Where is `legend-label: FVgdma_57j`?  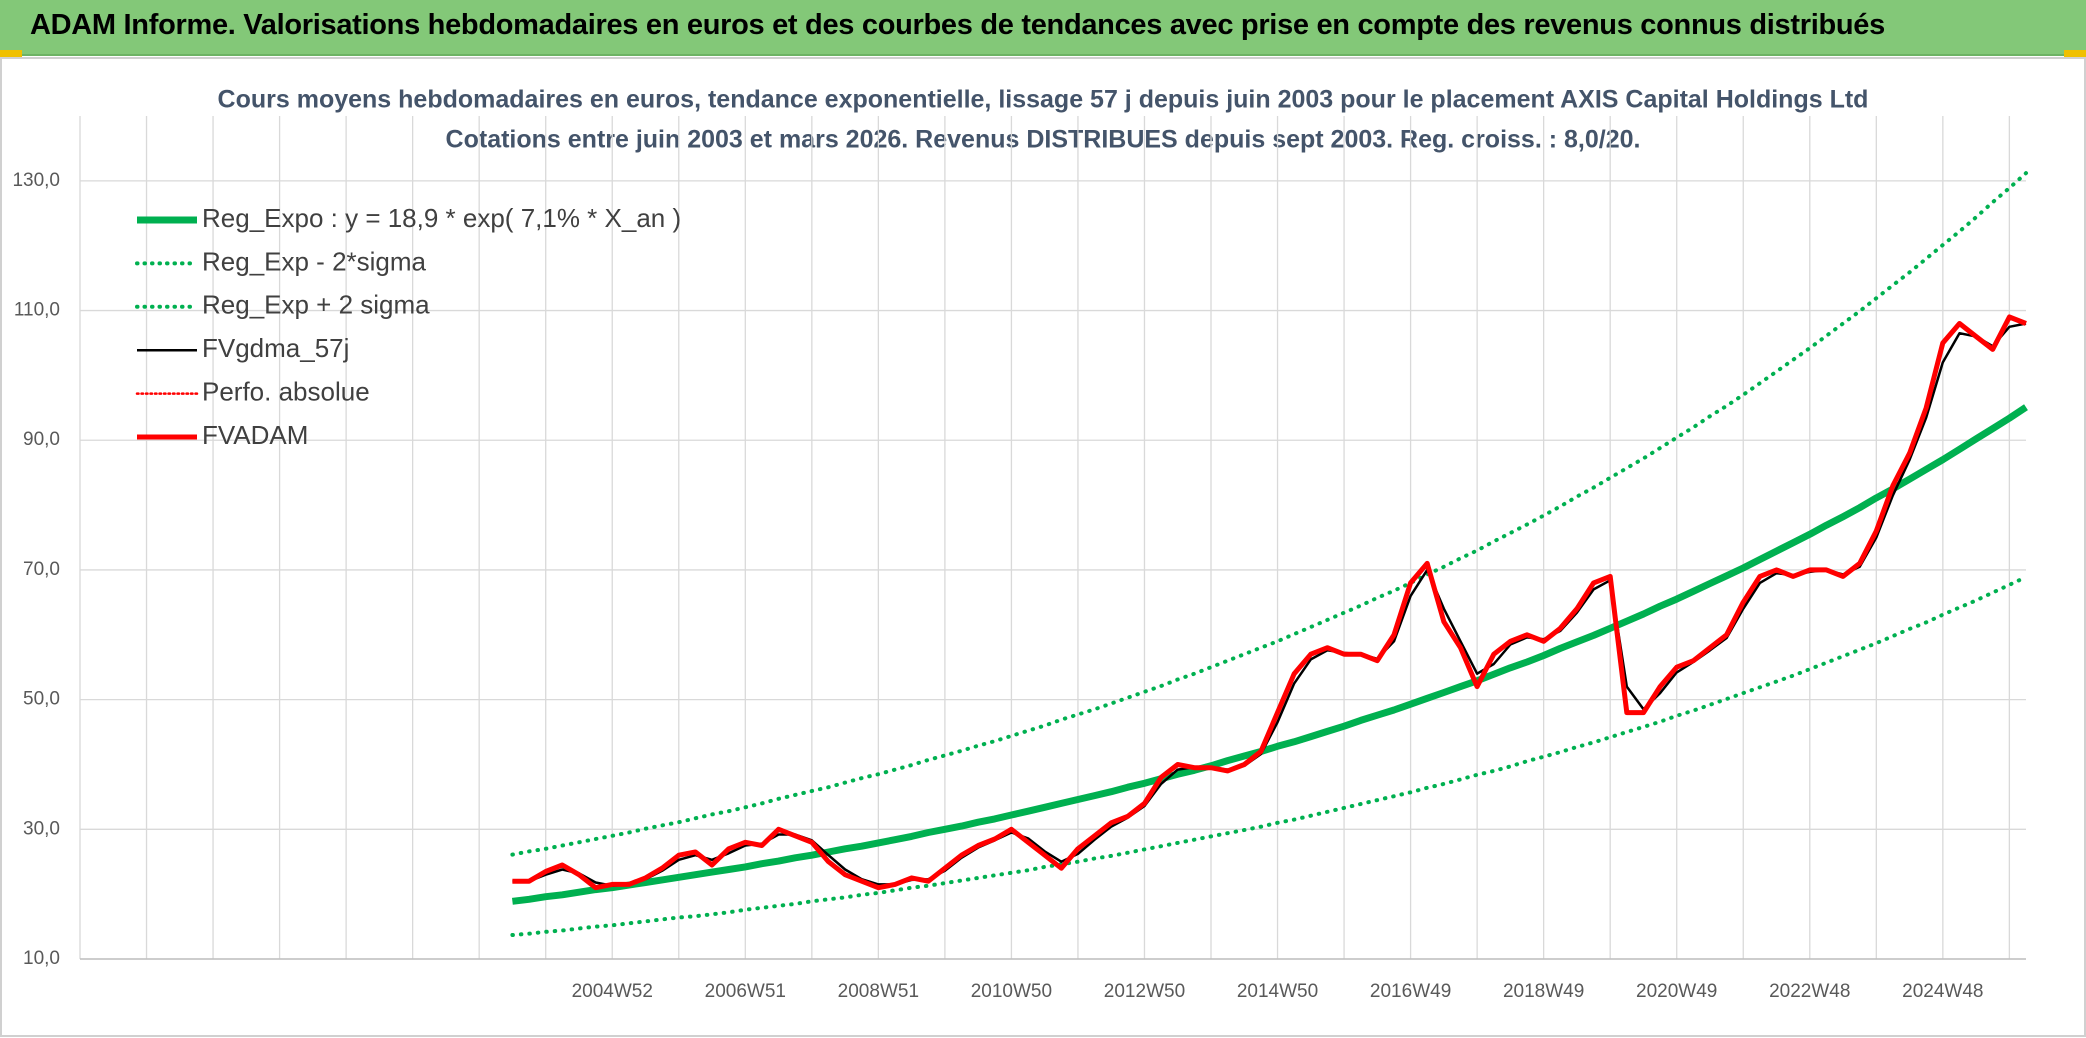
legend-label: FVgdma_57j is located at coordinates (275, 348).